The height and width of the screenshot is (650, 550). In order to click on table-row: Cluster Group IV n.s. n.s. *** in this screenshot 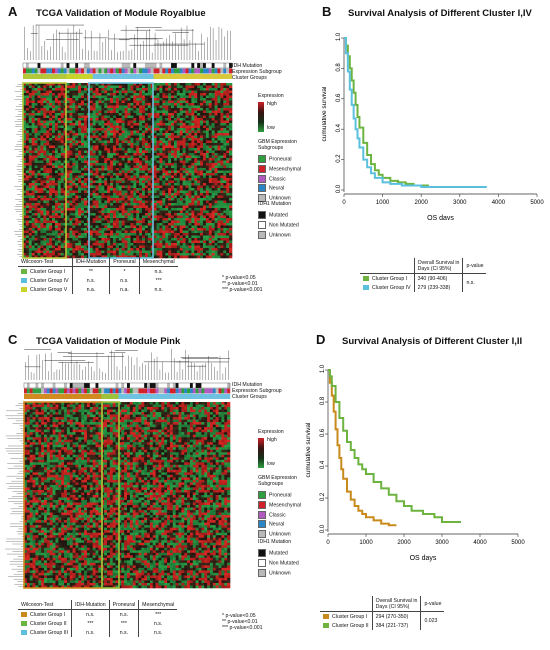, I will do `click(98, 280)`.